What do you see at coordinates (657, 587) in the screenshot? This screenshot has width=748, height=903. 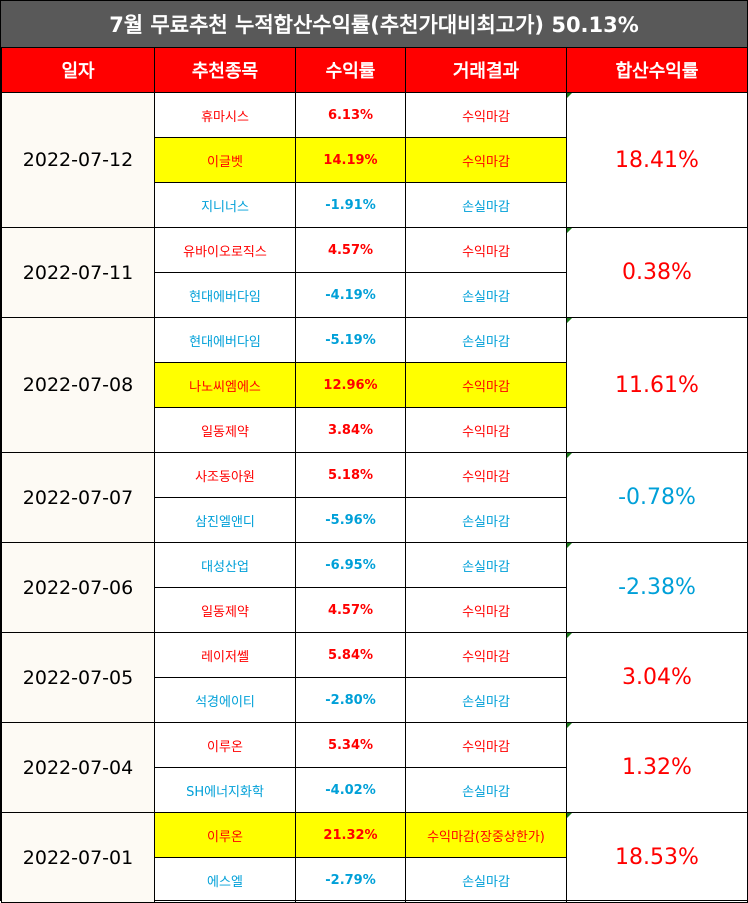 I see `total-return-cell: -2.38%` at bounding box center [657, 587].